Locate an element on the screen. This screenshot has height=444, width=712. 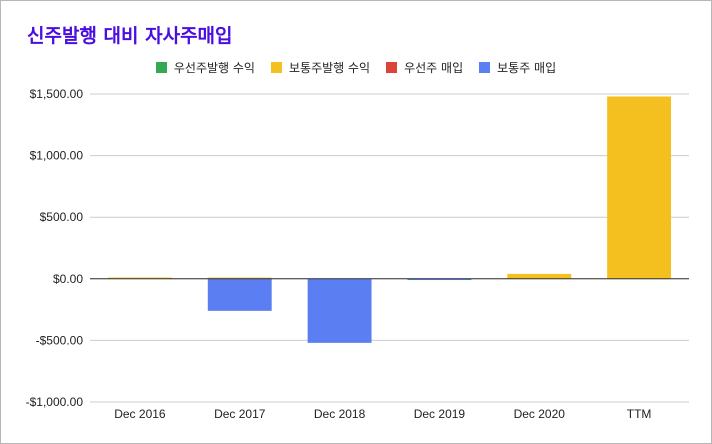
x-tick-label: Dec 2020 is located at coordinates (540, 414).